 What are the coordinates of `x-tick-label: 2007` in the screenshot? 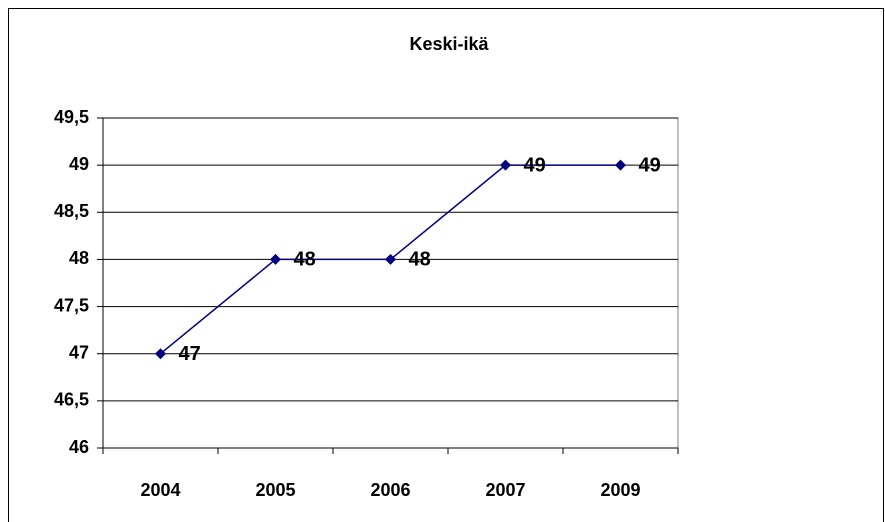 It's located at (505, 490).